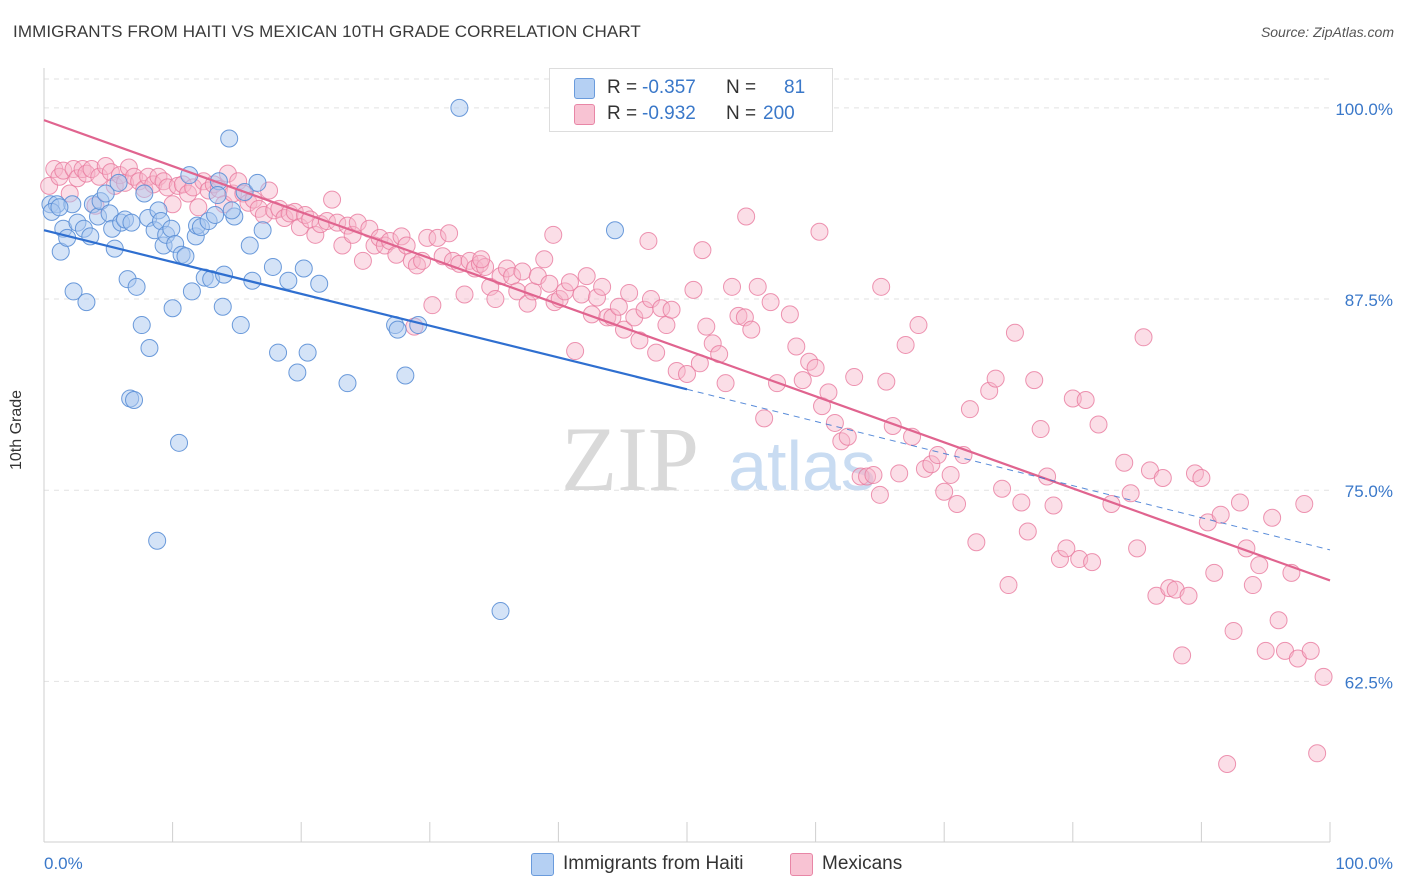  What do you see at coordinates (779, 113) in the screenshot?
I see `legend-n-value: 200` at bounding box center [779, 113].